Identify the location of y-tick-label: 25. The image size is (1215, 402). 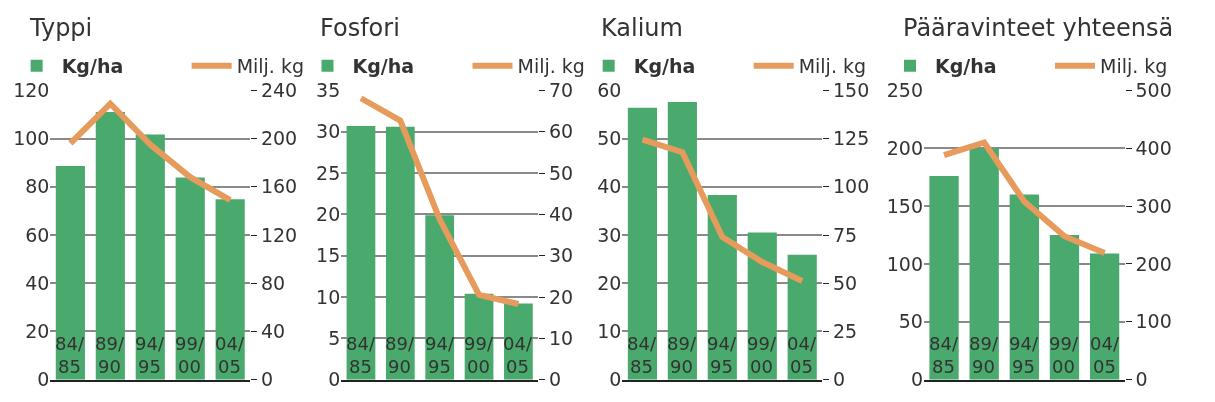
(328, 172).